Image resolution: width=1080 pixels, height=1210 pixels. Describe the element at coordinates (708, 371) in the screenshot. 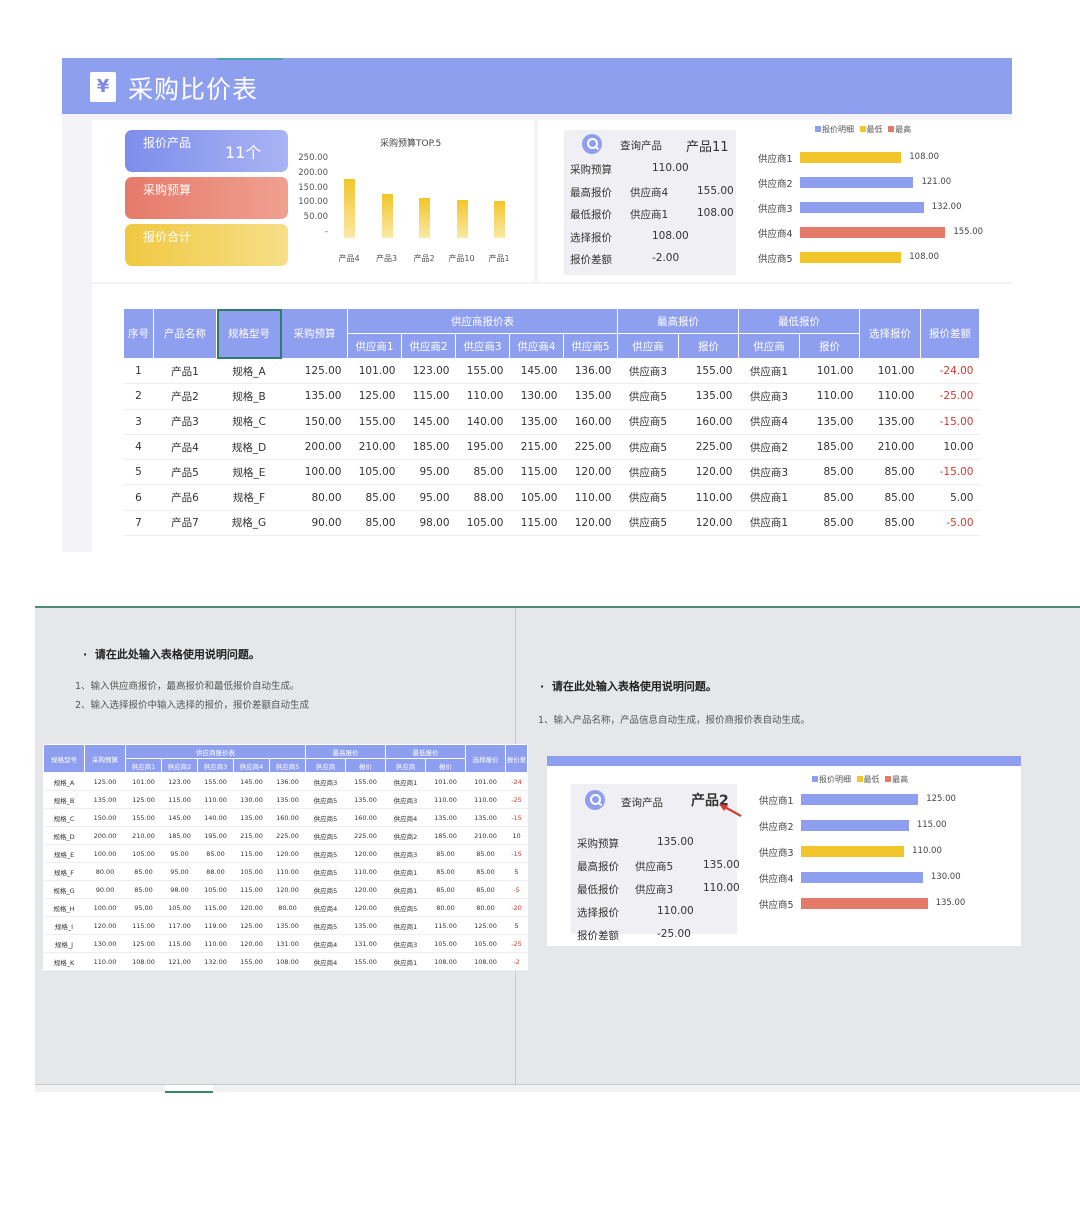

I see `table-cell: 155.00` at that location.